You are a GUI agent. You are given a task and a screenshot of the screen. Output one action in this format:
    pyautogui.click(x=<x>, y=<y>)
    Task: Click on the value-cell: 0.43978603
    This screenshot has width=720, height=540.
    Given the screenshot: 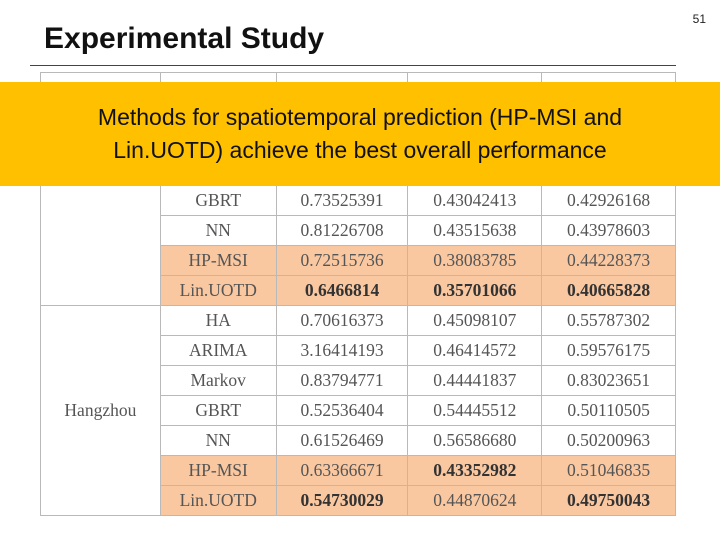 What is the action you would take?
    pyautogui.click(x=608, y=230)
    